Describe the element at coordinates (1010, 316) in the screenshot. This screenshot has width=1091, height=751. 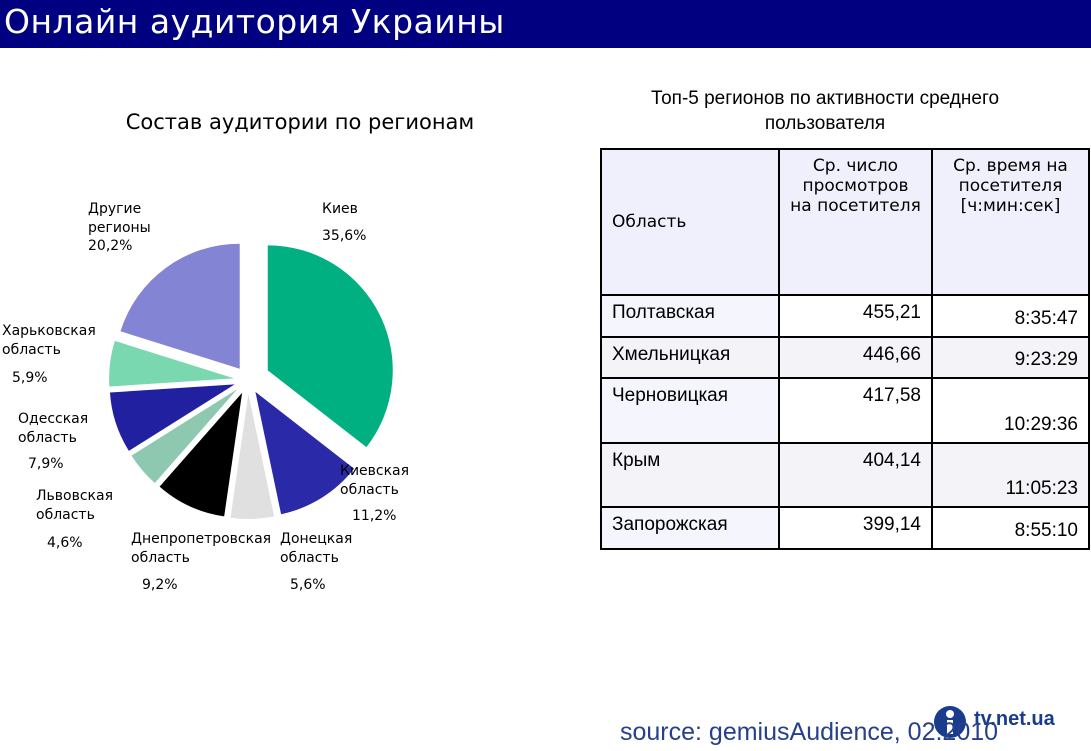
I see `table-cell: 8:35:47` at that location.